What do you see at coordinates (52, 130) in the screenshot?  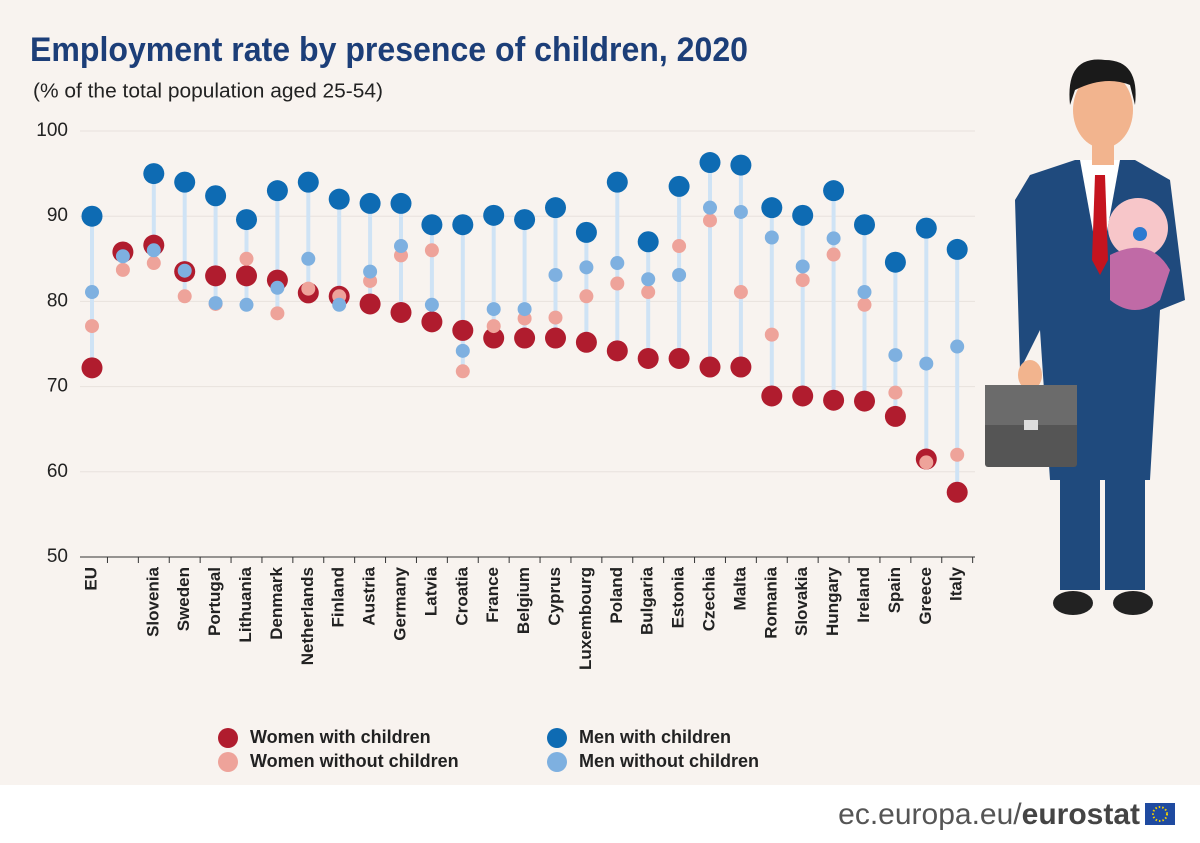 I see `y-tick-label: 100` at bounding box center [52, 130].